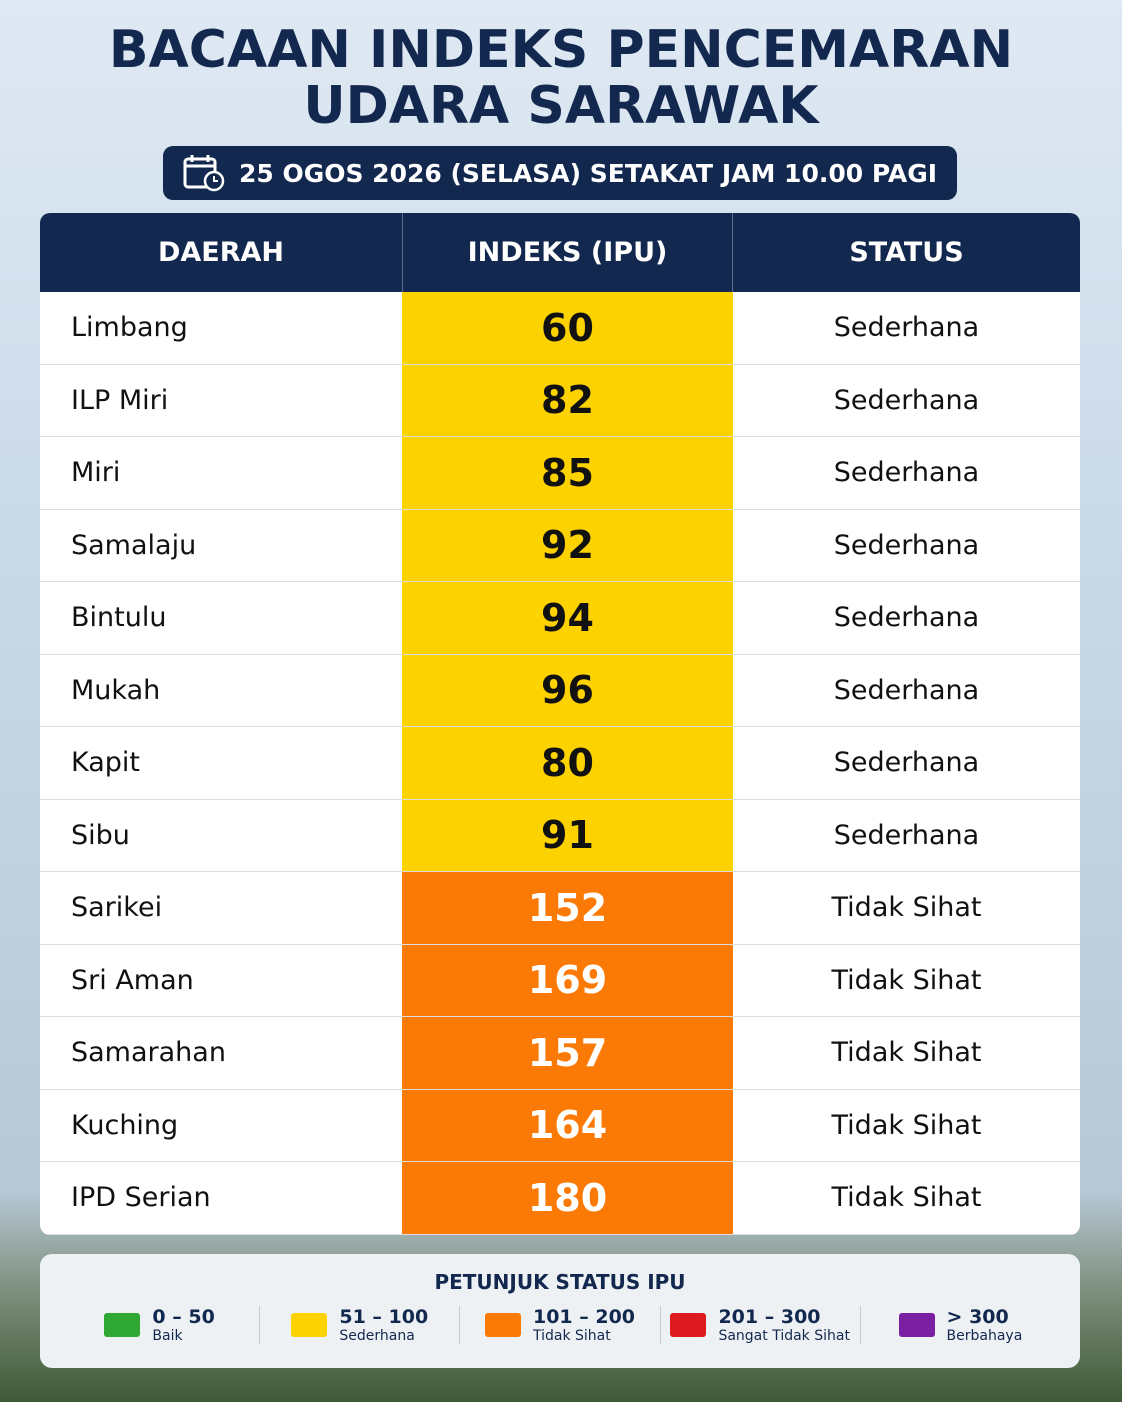 The height and width of the screenshot is (1402, 1122). Describe the element at coordinates (567, 618) in the screenshot. I see `index-cell: 94` at that location.